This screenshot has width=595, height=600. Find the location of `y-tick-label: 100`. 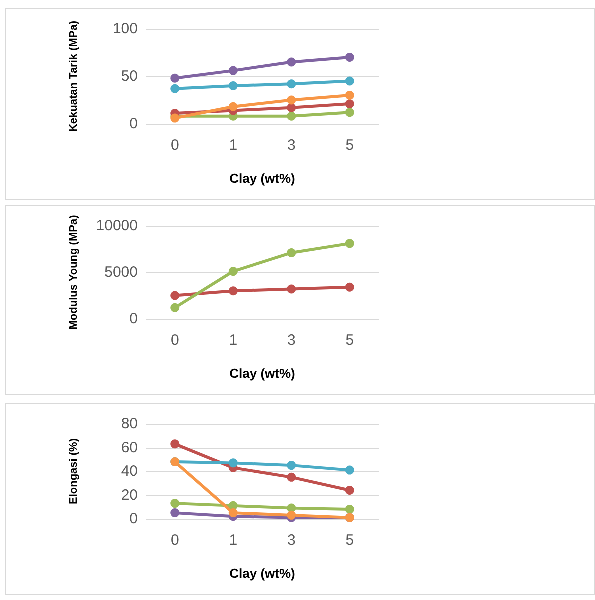

y-tick-label: 100 is located at coordinates (125, 29).